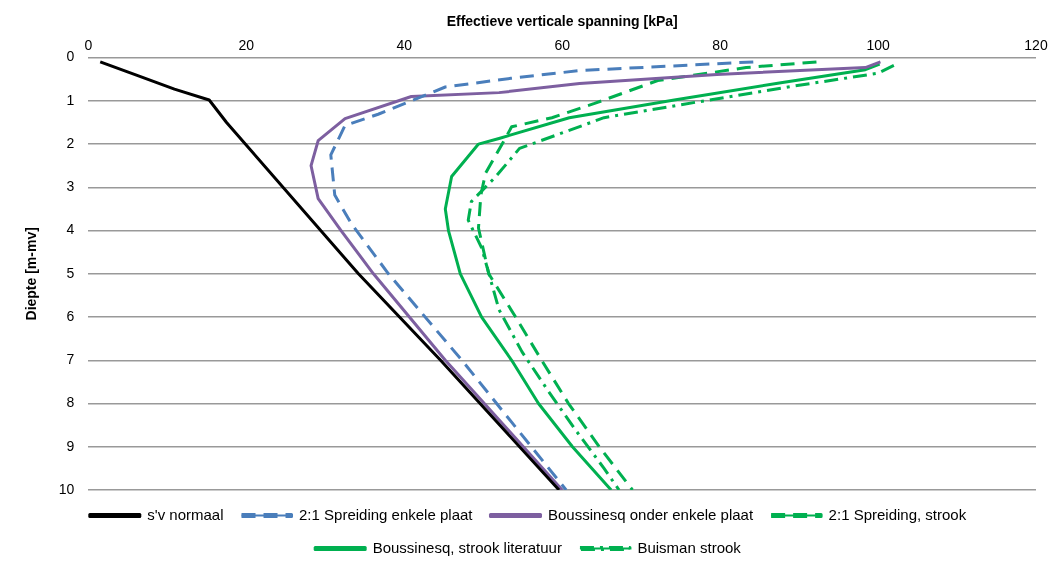 This screenshot has width=1052, height=572. Describe the element at coordinates (562, 21) in the screenshot. I see `x-axis-title: Effectieve verticale spanning [kPa]` at that location.